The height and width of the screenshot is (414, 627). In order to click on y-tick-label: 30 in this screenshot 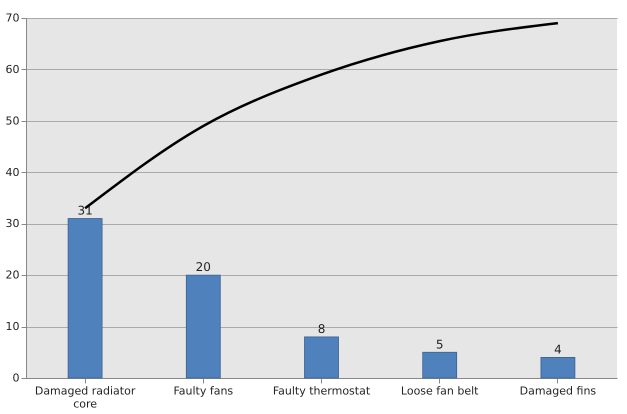, I will do `click(13, 223)`.